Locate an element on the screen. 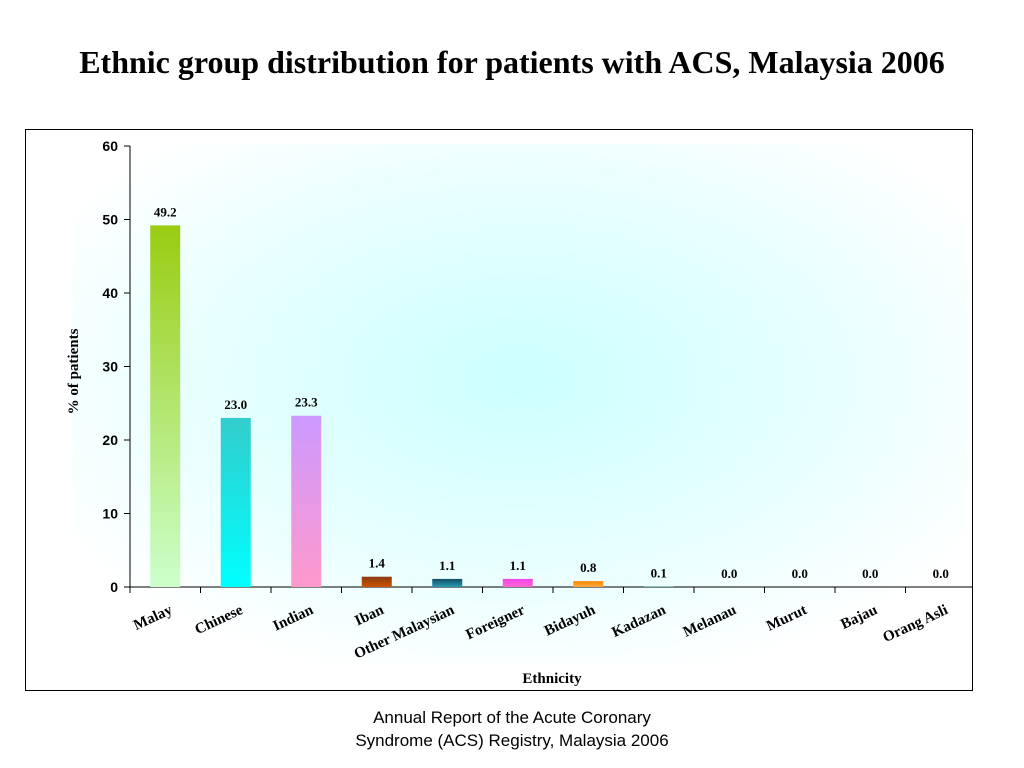 Image resolution: width=1024 pixels, height=768 pixels. y-tick-label: 50 is located at coordinates (110, 220).